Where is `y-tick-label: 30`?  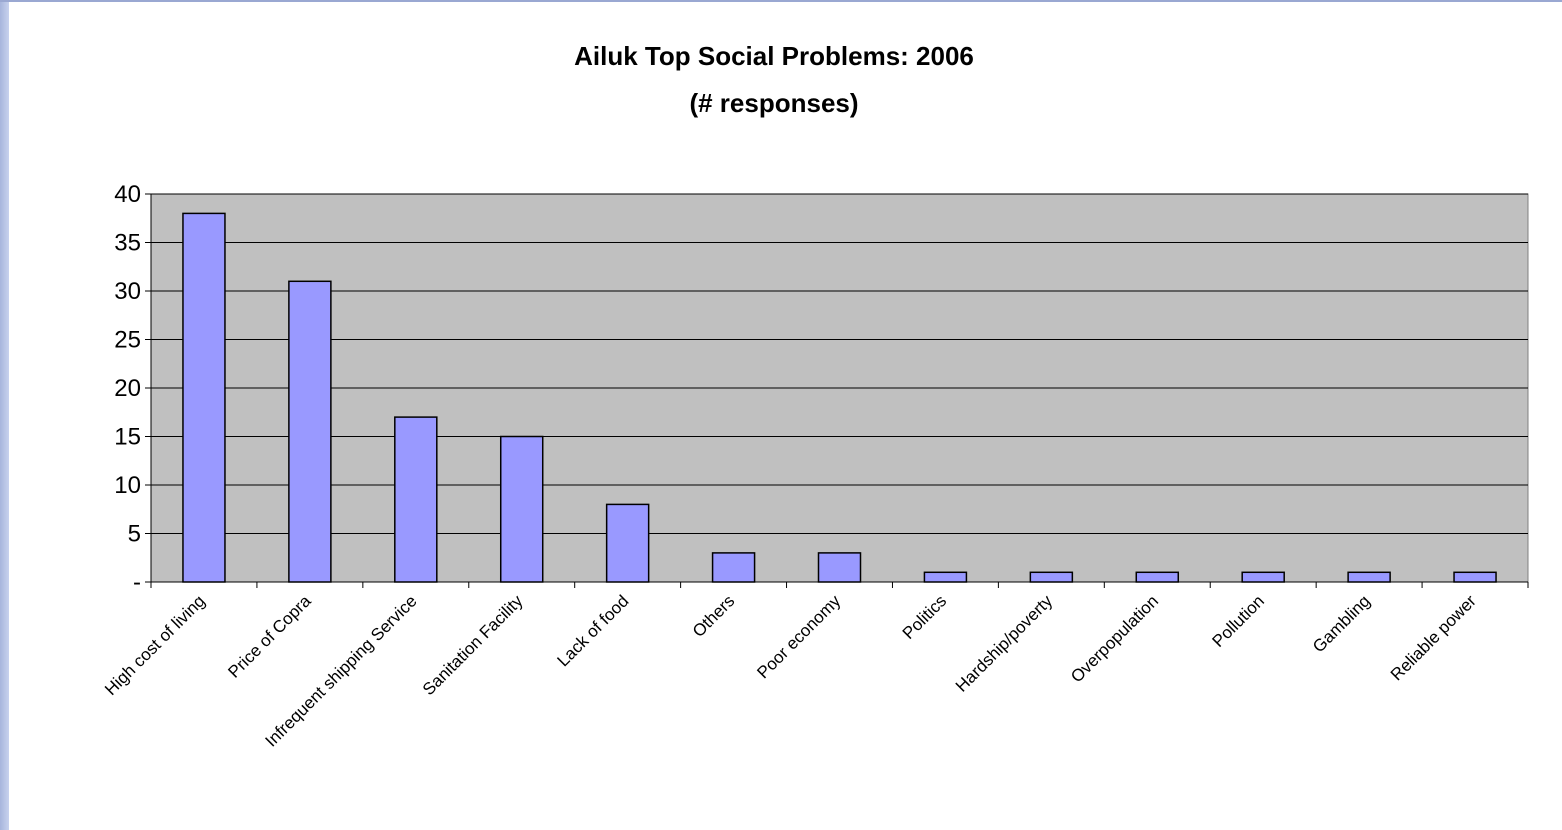 y-tick-label: 30 is located at coordinates (127, 291).